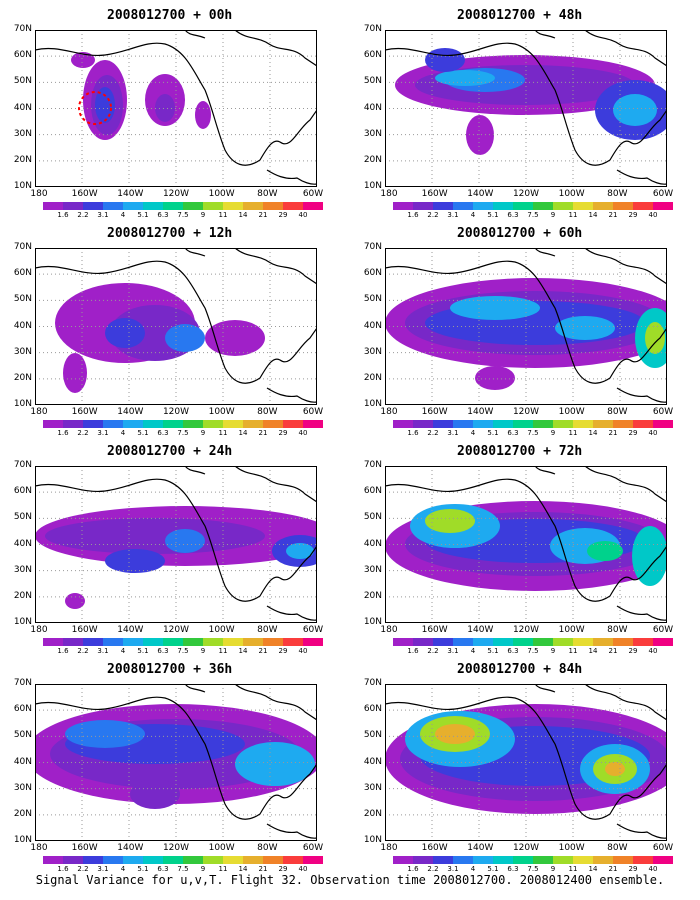  I want to click on colorbar-label: 11, so click(223, 869).